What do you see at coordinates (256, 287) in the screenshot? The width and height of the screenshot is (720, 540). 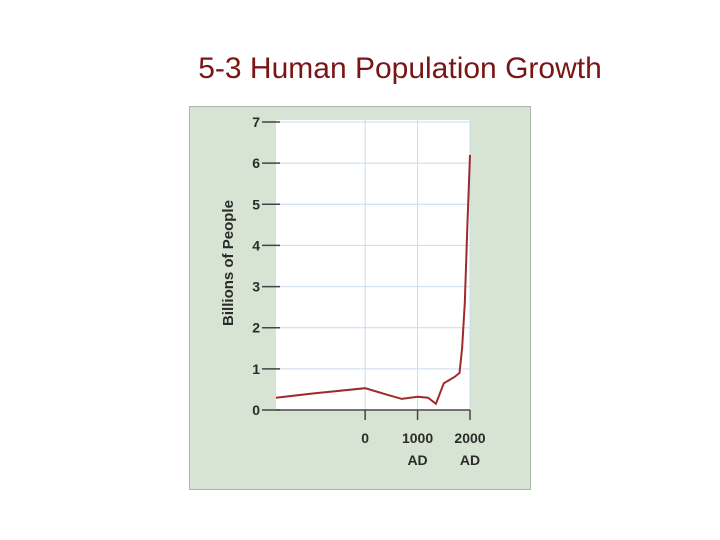 I see `y-tick-label: 3` at bounding box center [256, 287].